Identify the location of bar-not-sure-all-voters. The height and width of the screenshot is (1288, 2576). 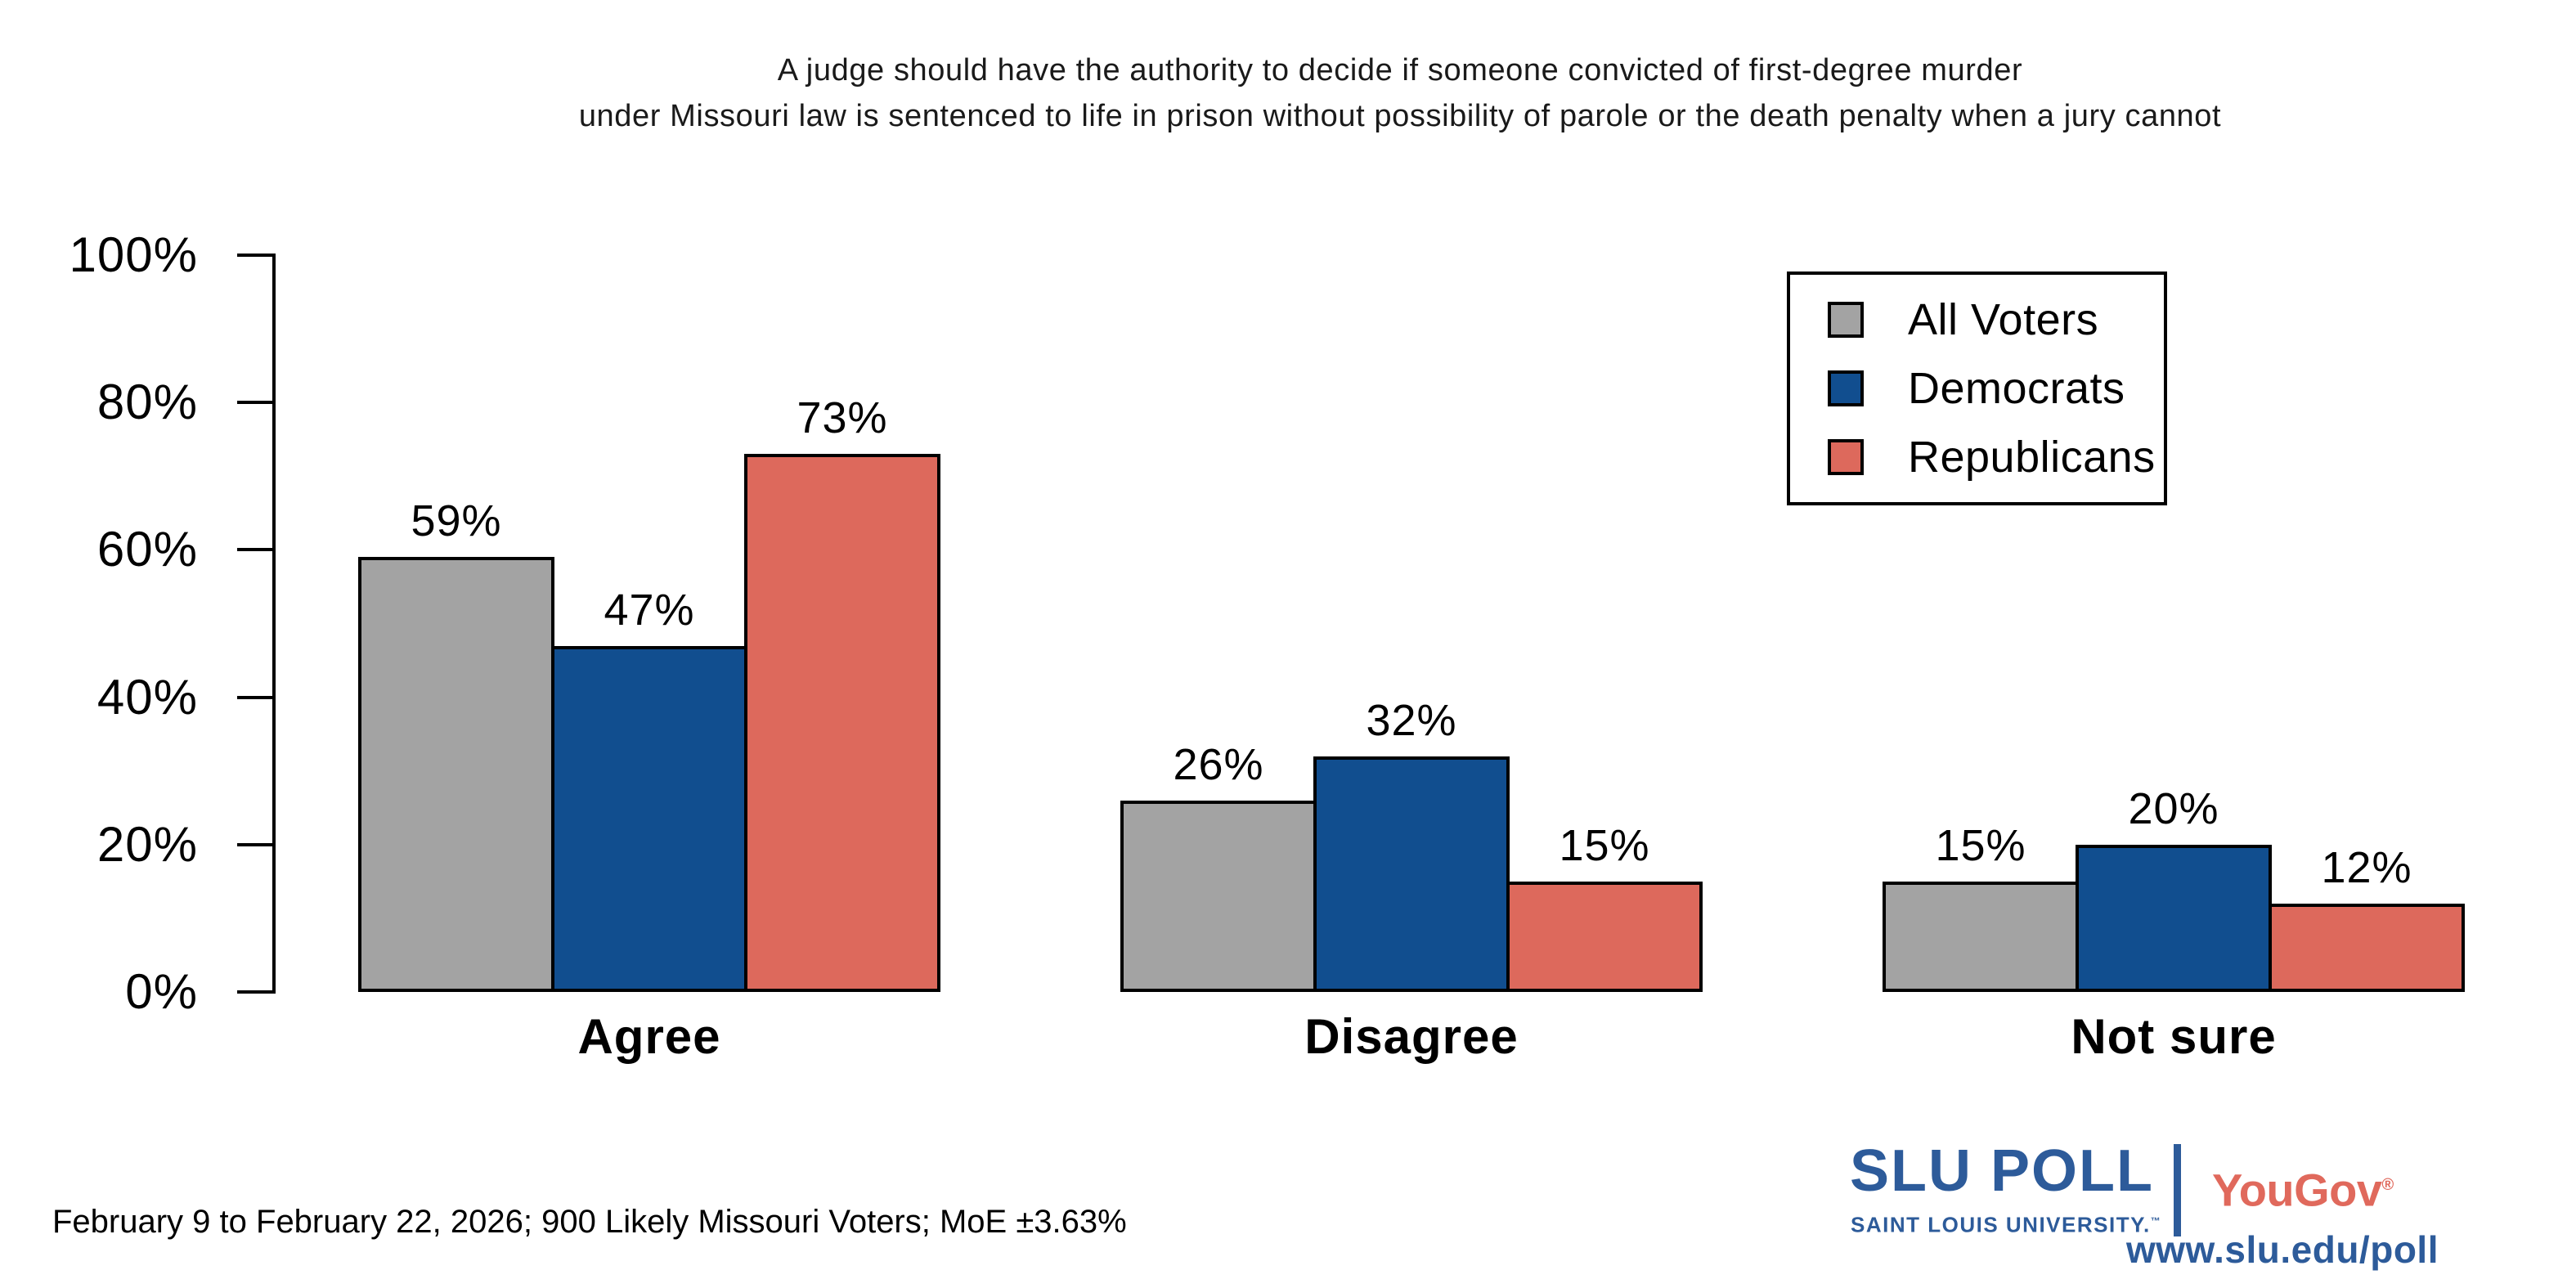
(1981, 937).